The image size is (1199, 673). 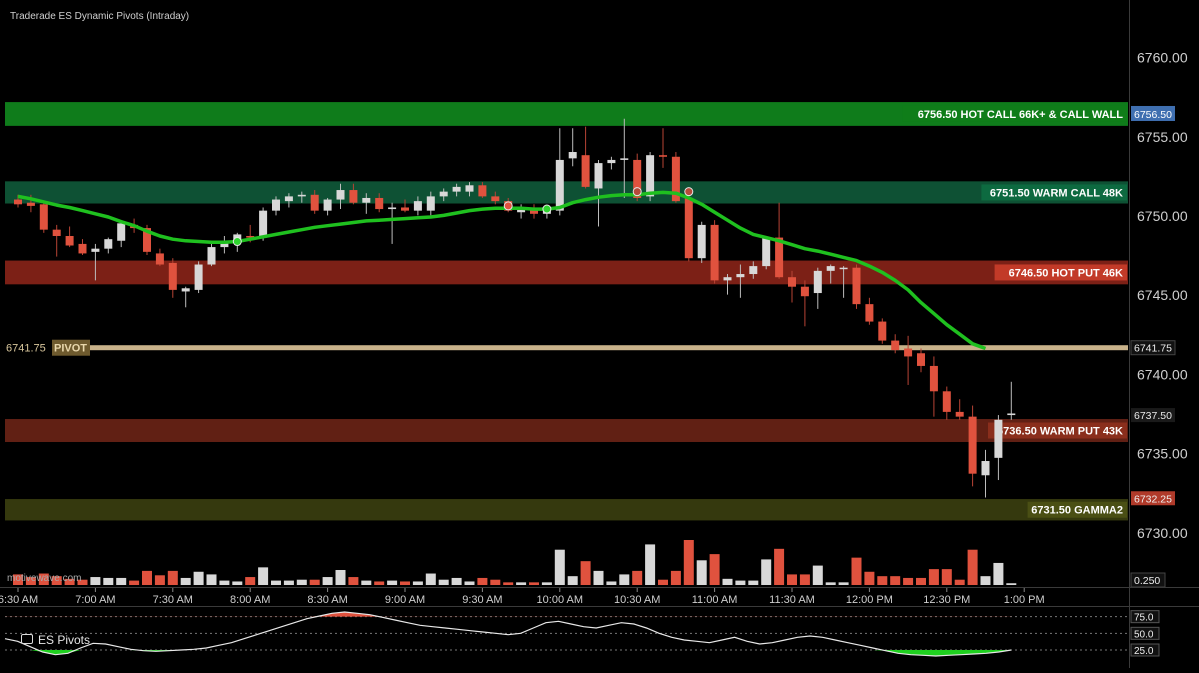 What do you see at coordinates (1021, 115) in the screenshot?
I see `zone-label: 6756.50 HOT CALL 66K+ & CALL WALL` at bounding box center [1021, 115].